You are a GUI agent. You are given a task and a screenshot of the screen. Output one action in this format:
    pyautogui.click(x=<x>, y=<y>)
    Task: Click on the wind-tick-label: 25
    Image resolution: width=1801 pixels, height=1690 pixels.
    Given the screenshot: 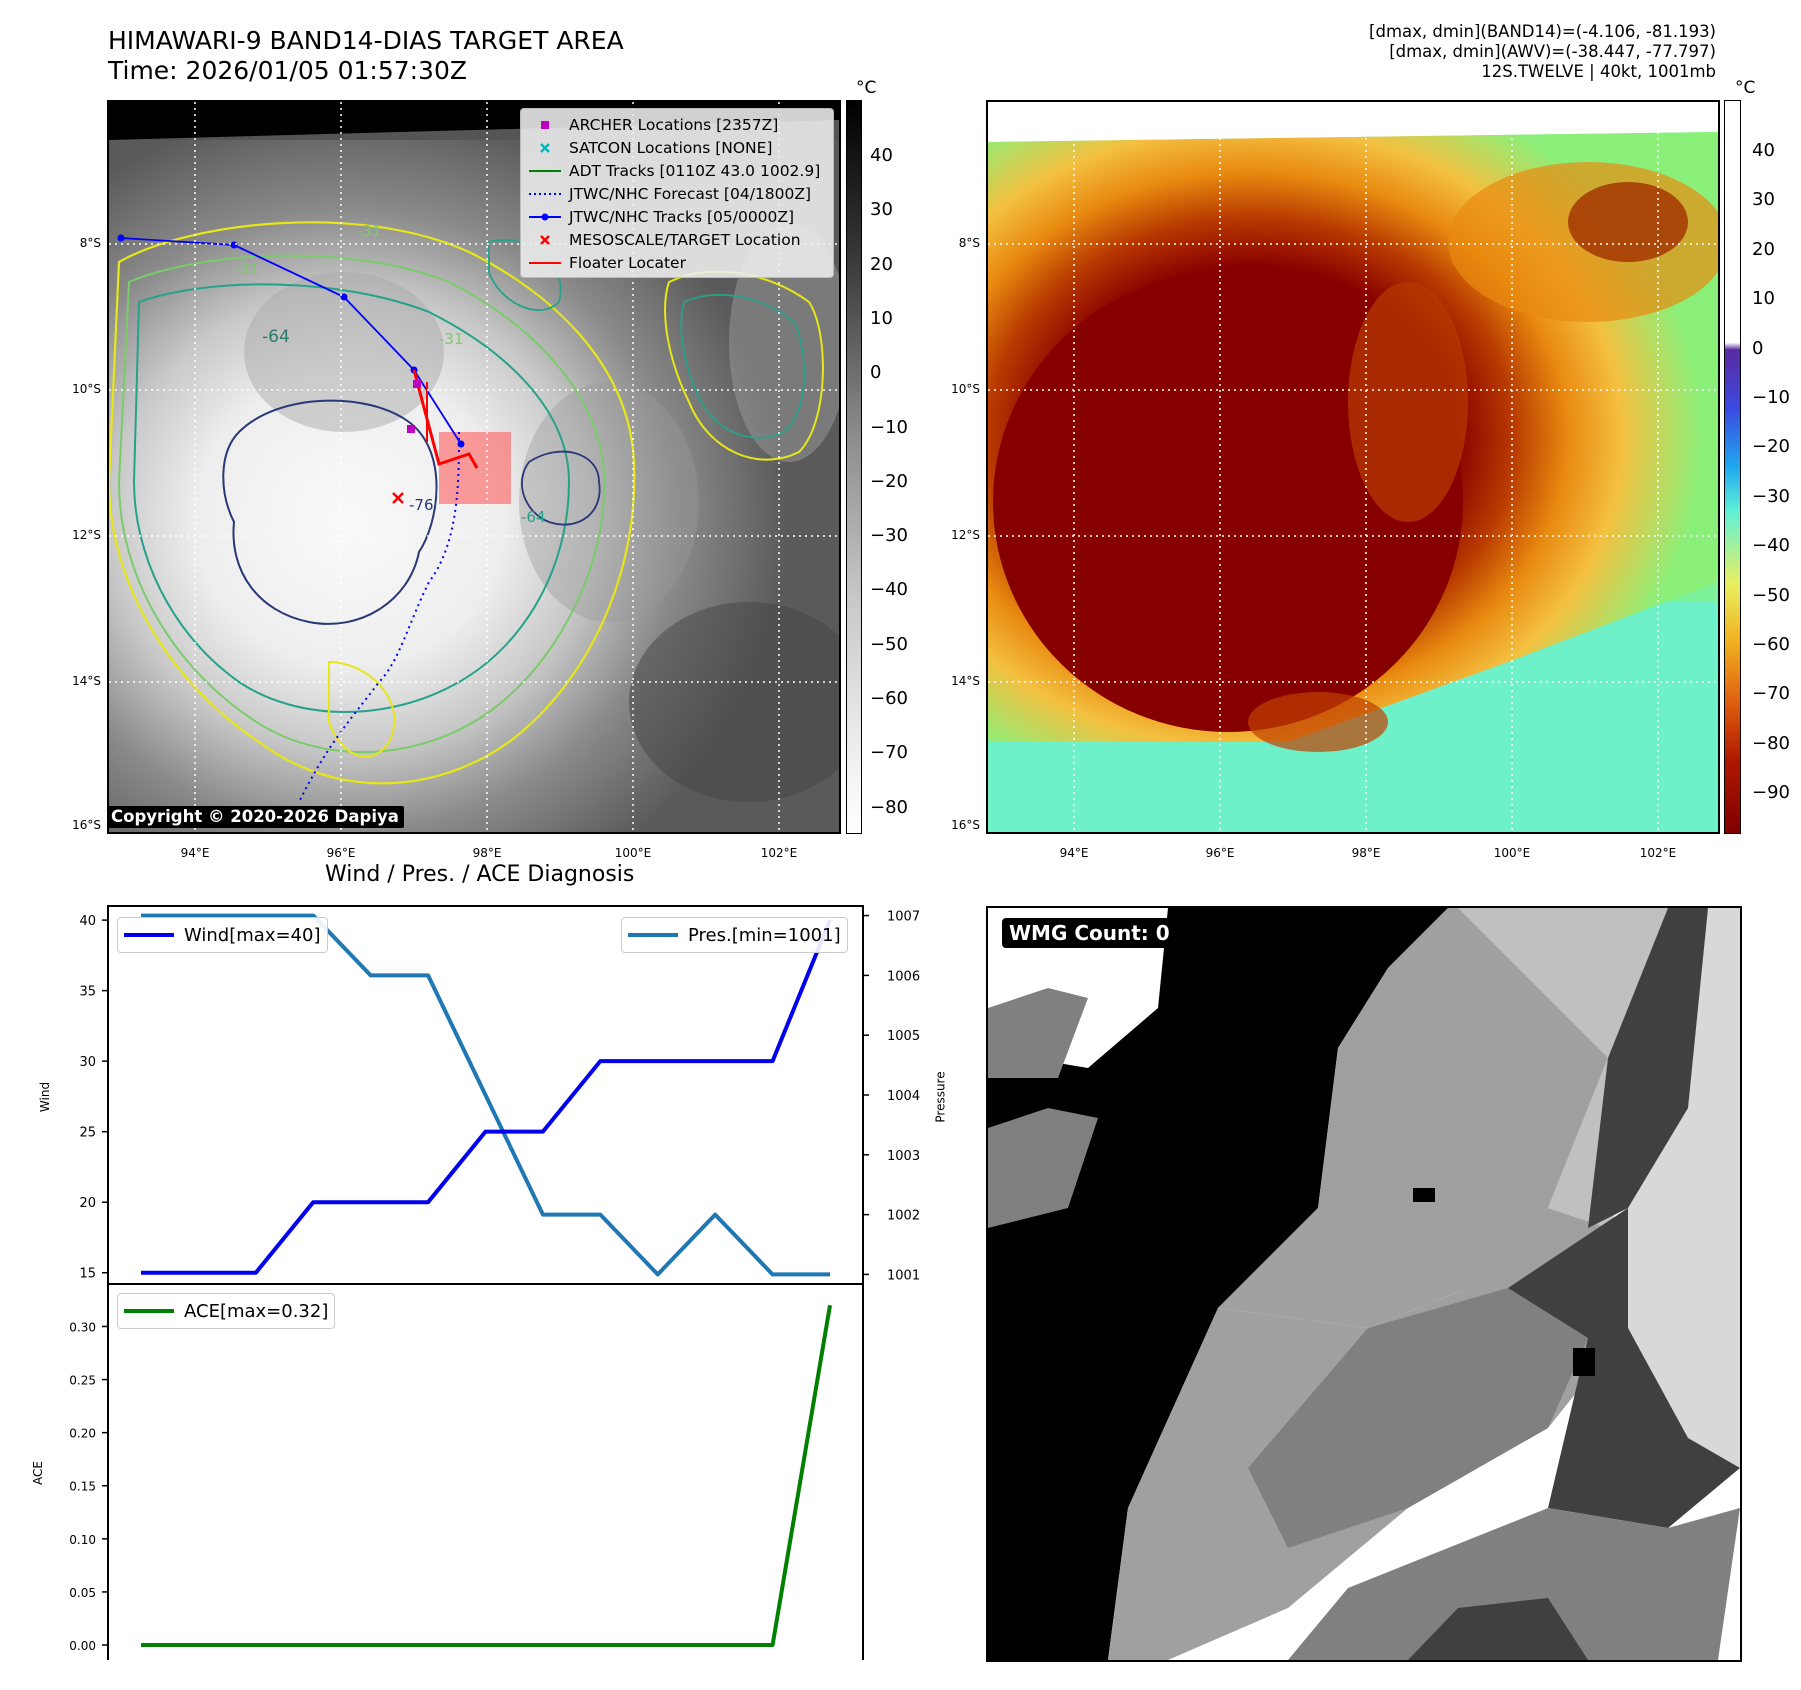 What is the action you would take?
    pyautogui.click(x=87, y=1133)
    